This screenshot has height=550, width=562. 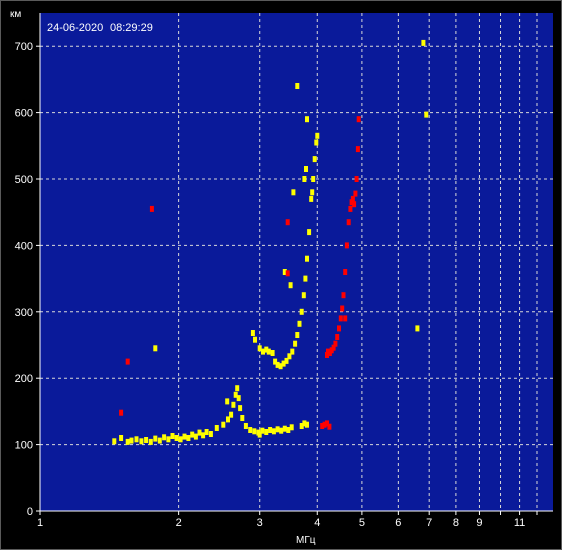 What do you see at coordinates (24, 379) in the screenshot?
I see `y-tick-label: 200` at bounding box center [24, 379].